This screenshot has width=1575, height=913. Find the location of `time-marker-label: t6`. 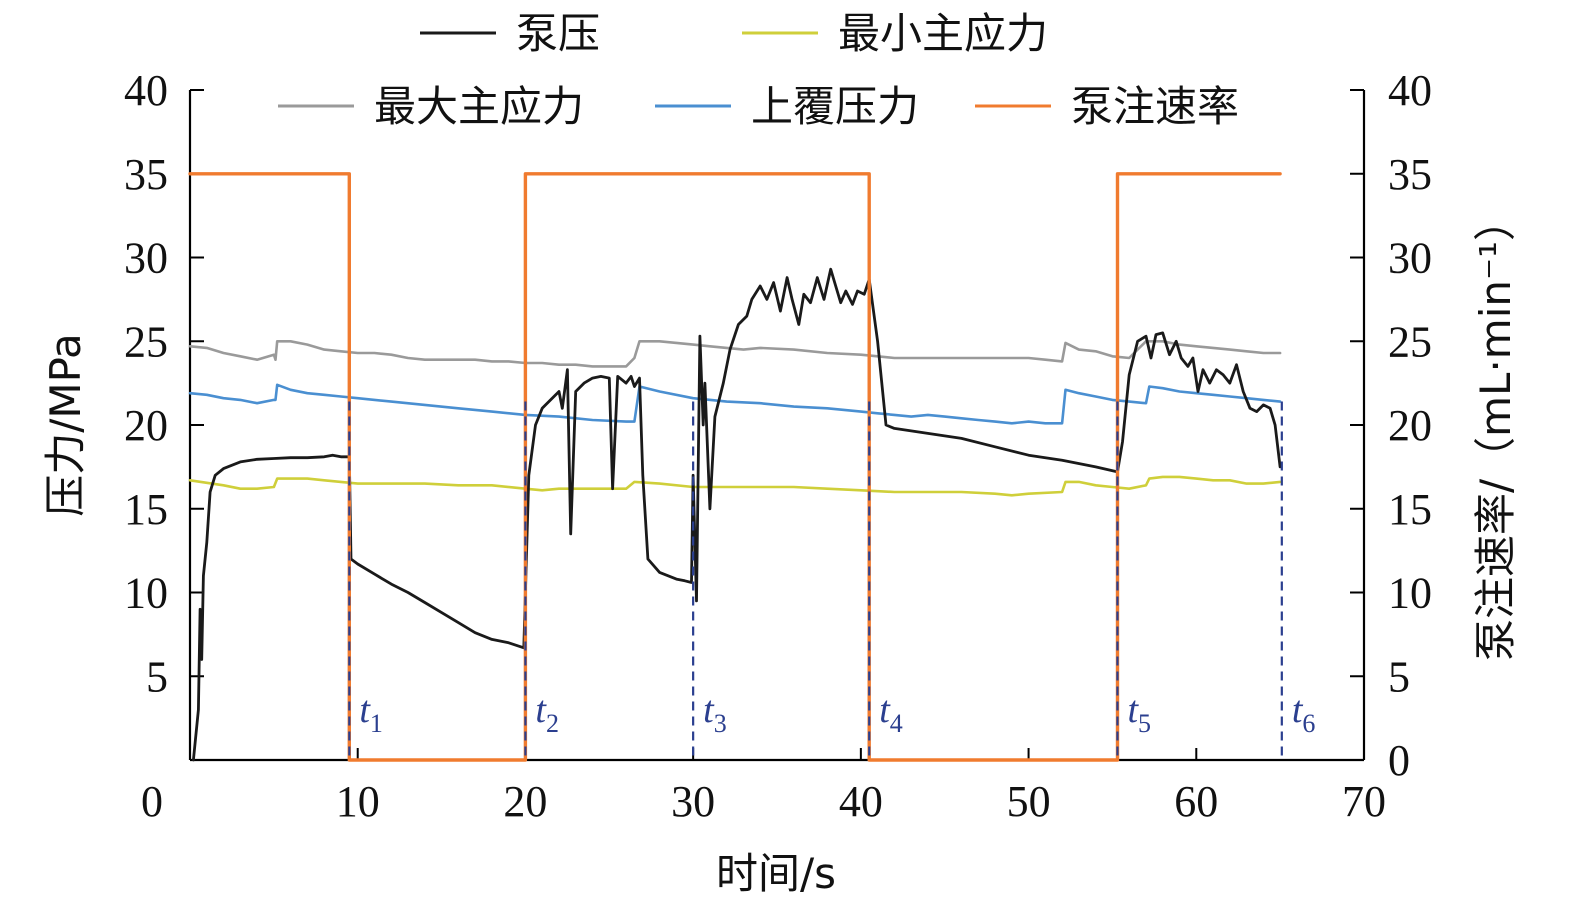

time-marker-label: t6 is located at coordinates (1304, 713).